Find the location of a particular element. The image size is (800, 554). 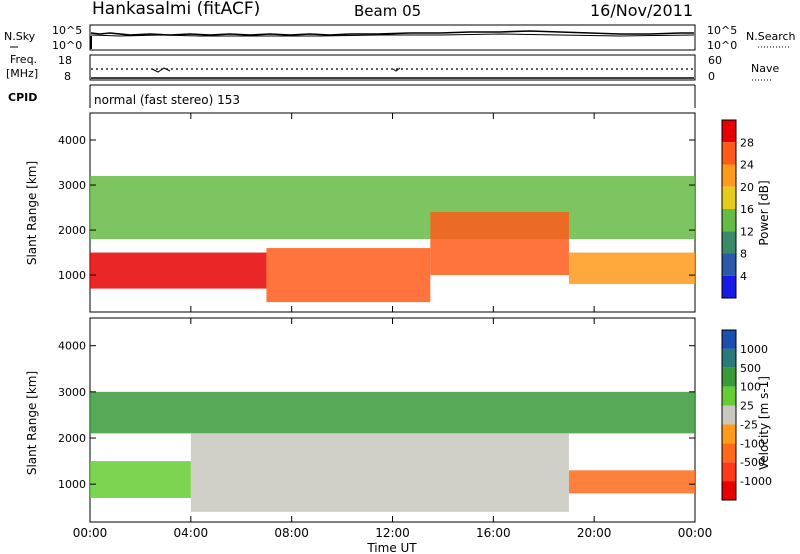

freq-tick-bottom: 8 is located at coordinates (67, 76).